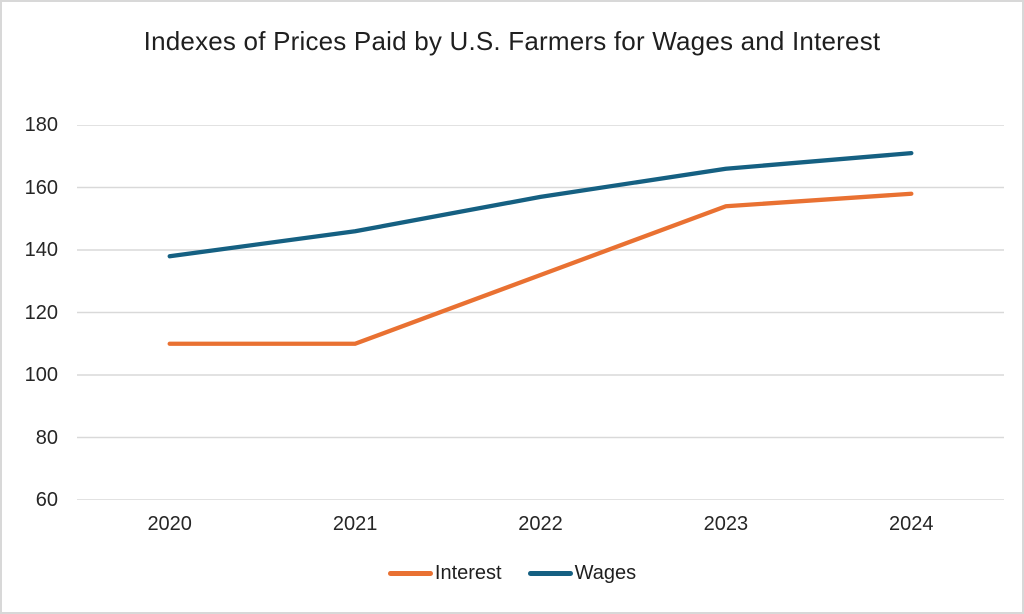 This screenshot has height=614, width=1024. I want to click on x-tick-label: 2022, so click(540, 524).